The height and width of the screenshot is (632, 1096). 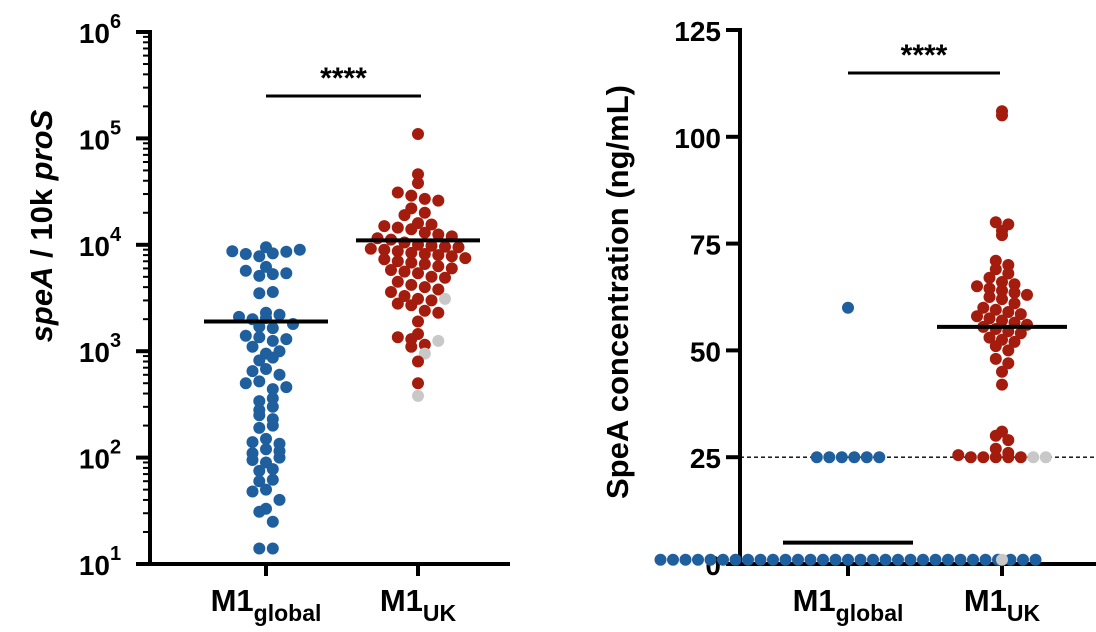 What do you see at coordinates (100, 456) in the screenshot?
I see `y-tick-label: 10²` at bounding box center [100, 456].